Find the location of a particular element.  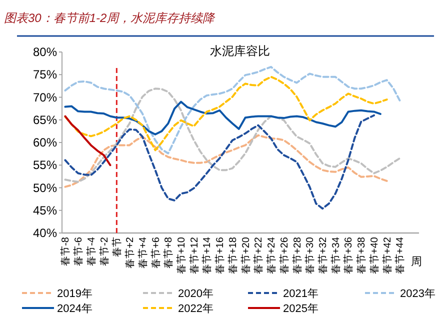

x-tick-label: 春节+16 is located at coordinates (220, 255).